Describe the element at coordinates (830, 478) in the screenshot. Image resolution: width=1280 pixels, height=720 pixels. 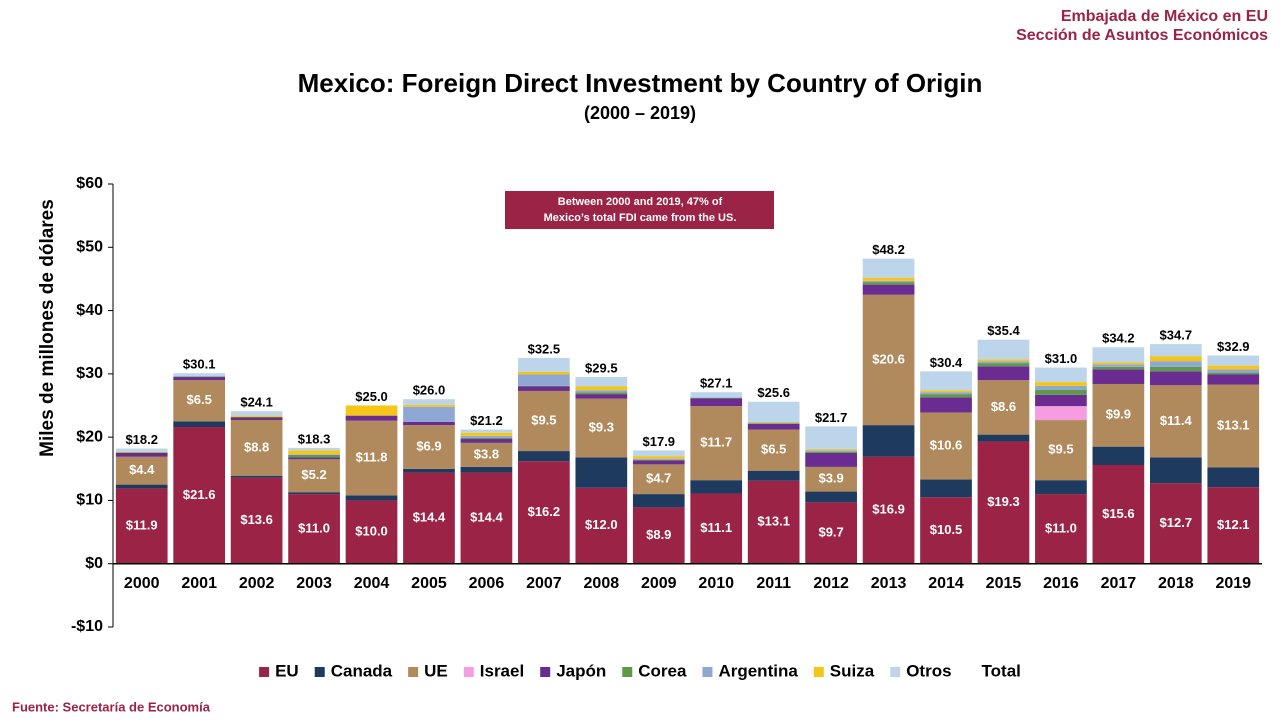
I see `bar-value-label: $3.9` at that location.